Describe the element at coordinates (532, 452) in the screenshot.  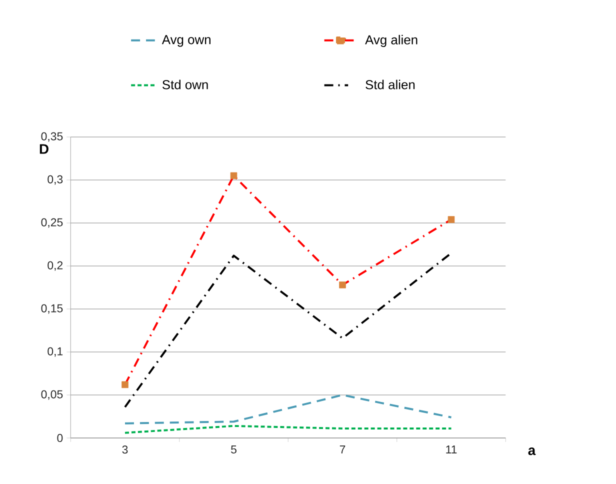
I see `x-axis-title: a` at that location.